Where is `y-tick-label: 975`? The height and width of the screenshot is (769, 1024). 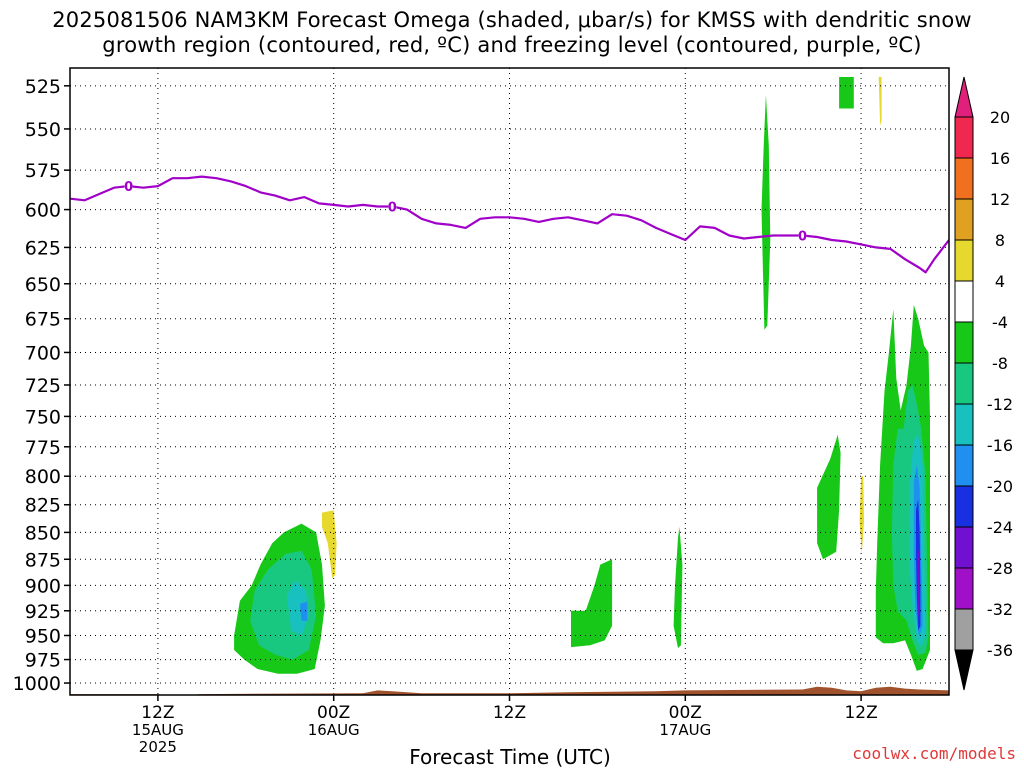 y-tick-label: 975 is located at coordinates (43, 661).